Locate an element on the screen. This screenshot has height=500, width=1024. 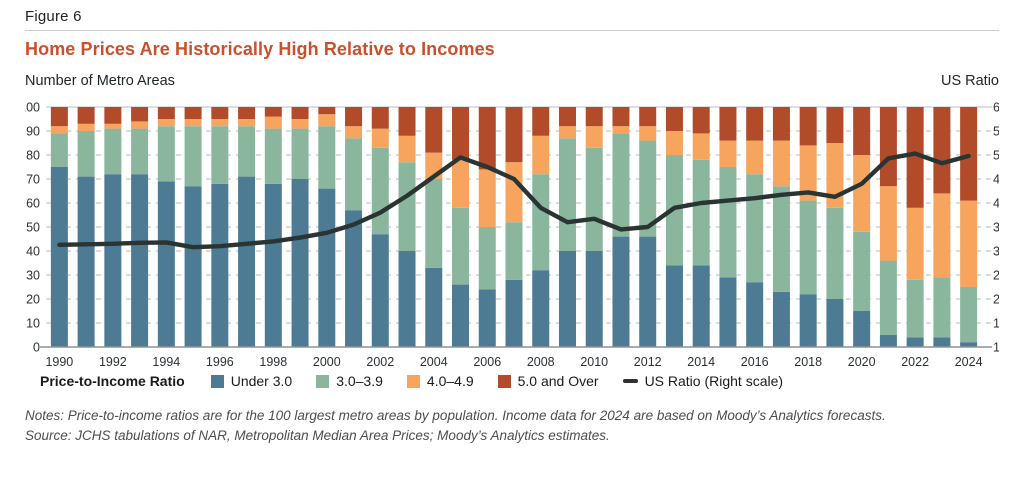
bar-2023-5-0-and-over is located at coordinates (942, 150).